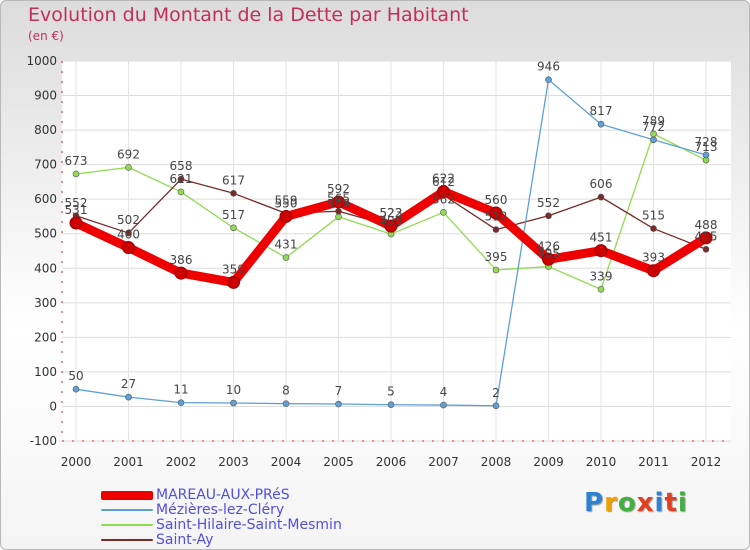 This screenshot has width=750, height=550. What do you see at coordinates (548, 246) in the screenshot?
I see `data-label-mareau-aux-pres: 426` at bounding box center [548, 246].